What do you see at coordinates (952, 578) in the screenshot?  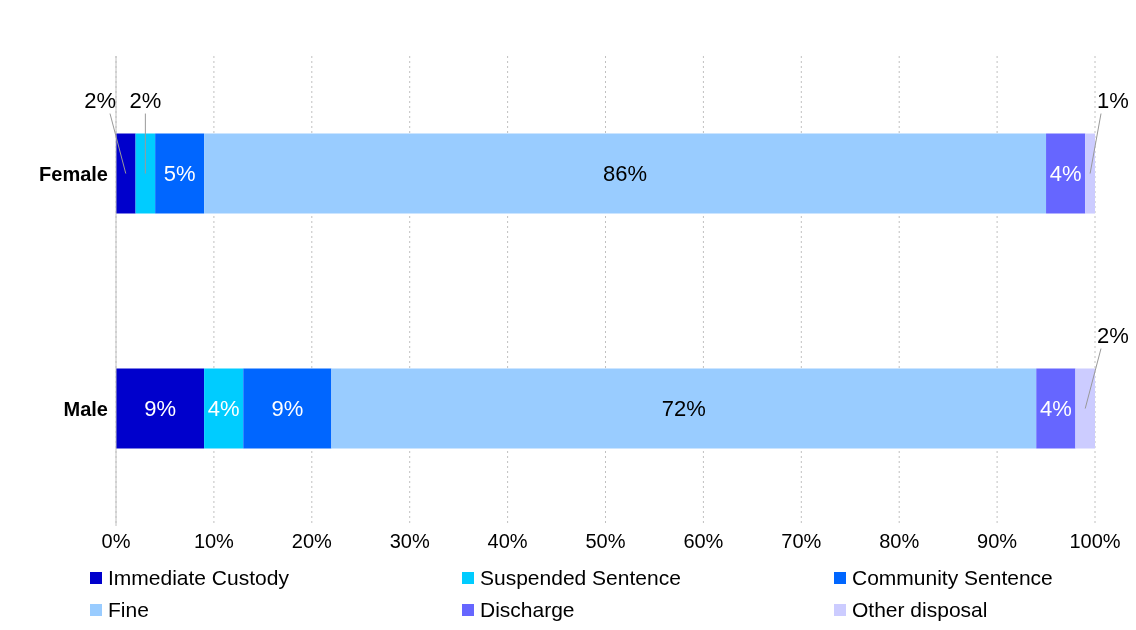 I see `legend-label: Community Sentence` at bounding box center [952, 578].